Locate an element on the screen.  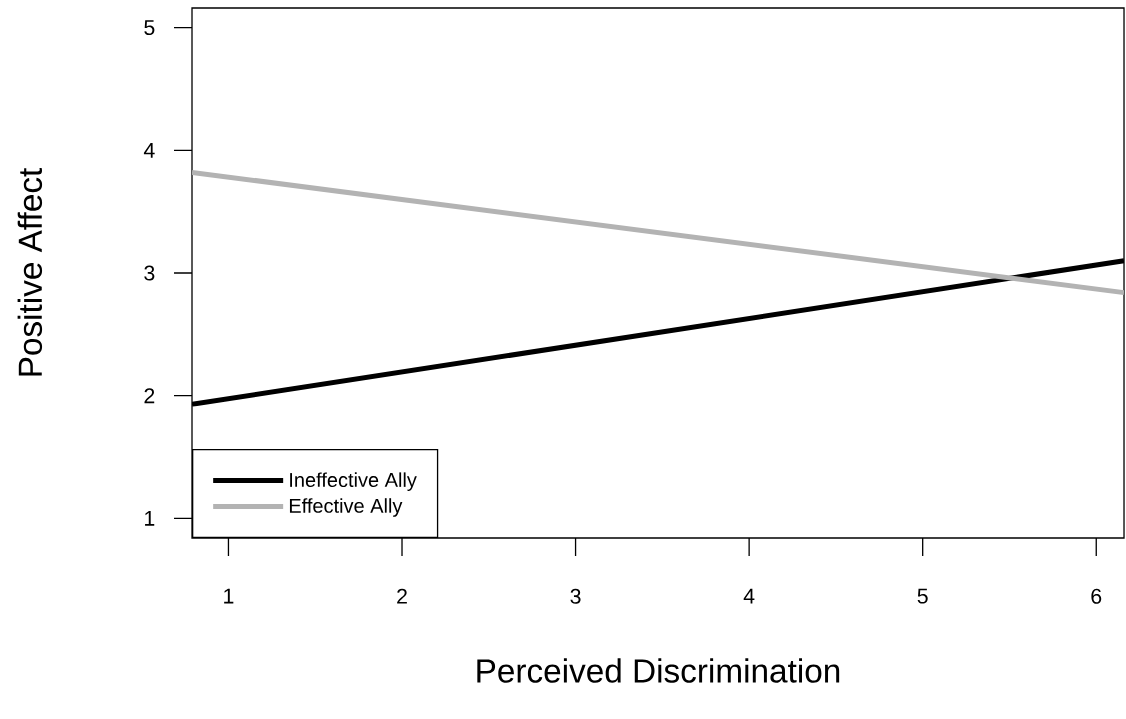
x-tick-label: 5 is located at coordinates (922, 596).